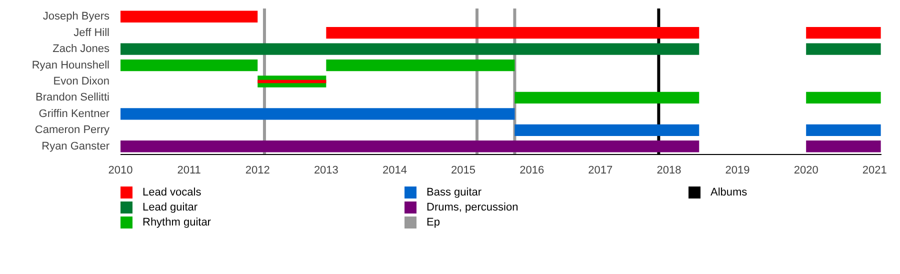 This screenshot has height=274, width=900. Describe the element at coordinates (806, 170) in the screenshot. I see `x-tick-label: 2020` at that location.